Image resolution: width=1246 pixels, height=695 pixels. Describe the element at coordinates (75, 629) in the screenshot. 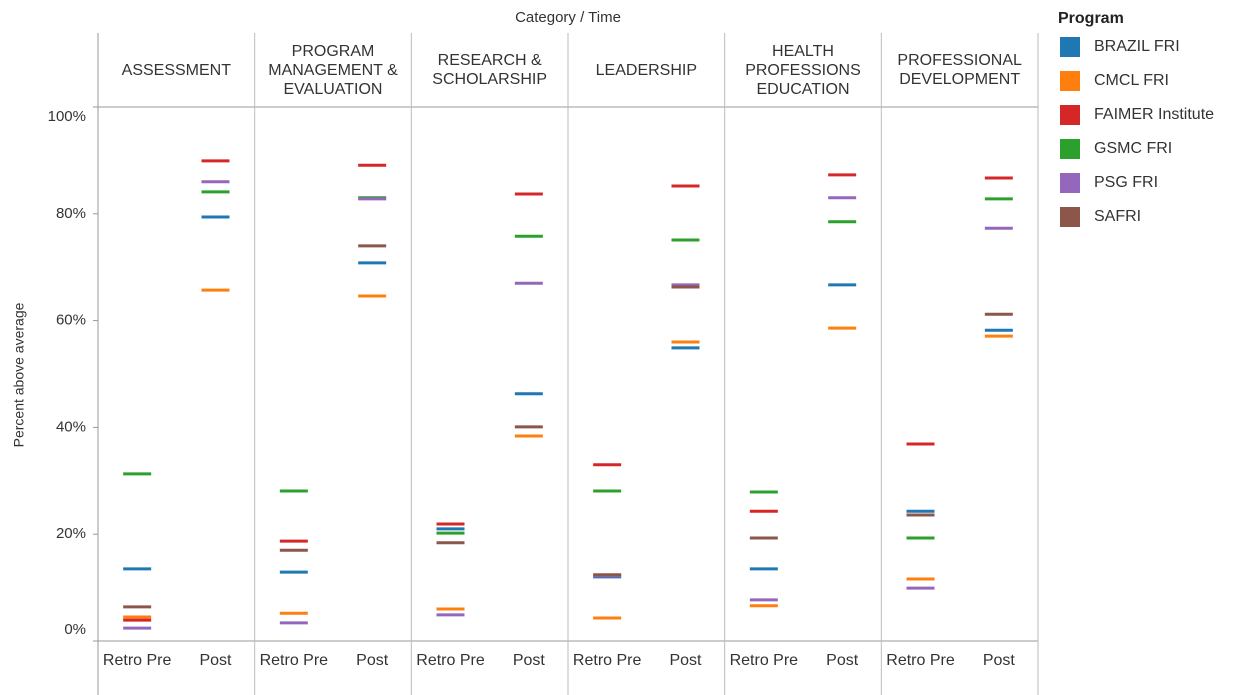

I see `y-tick-label: 0%` at that location.